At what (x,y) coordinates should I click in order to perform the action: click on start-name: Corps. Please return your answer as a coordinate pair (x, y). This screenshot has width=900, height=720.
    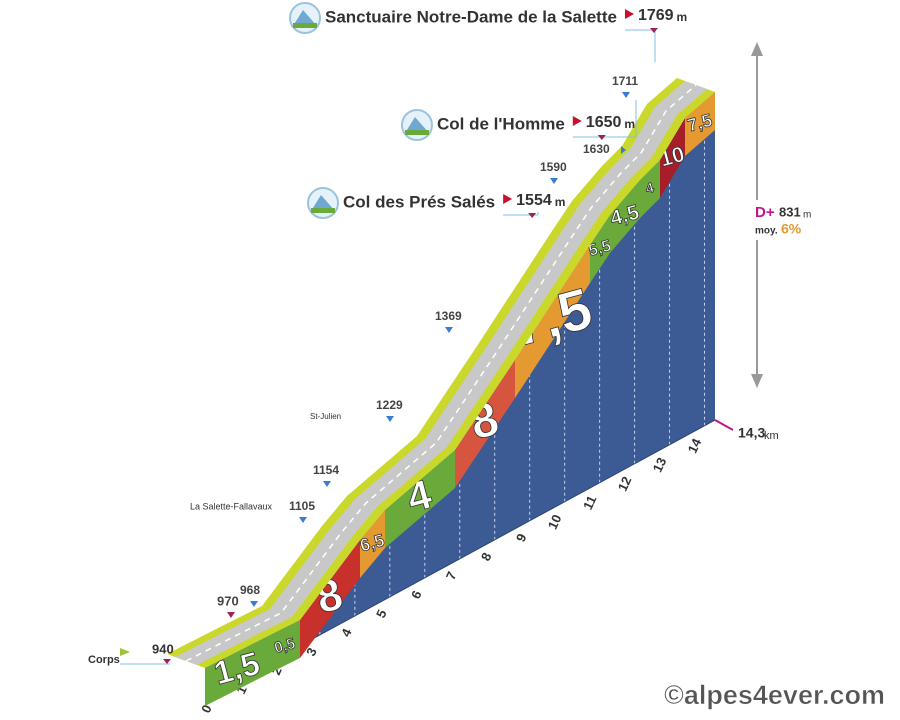
    Looking at the image, I should click on (104, 660).